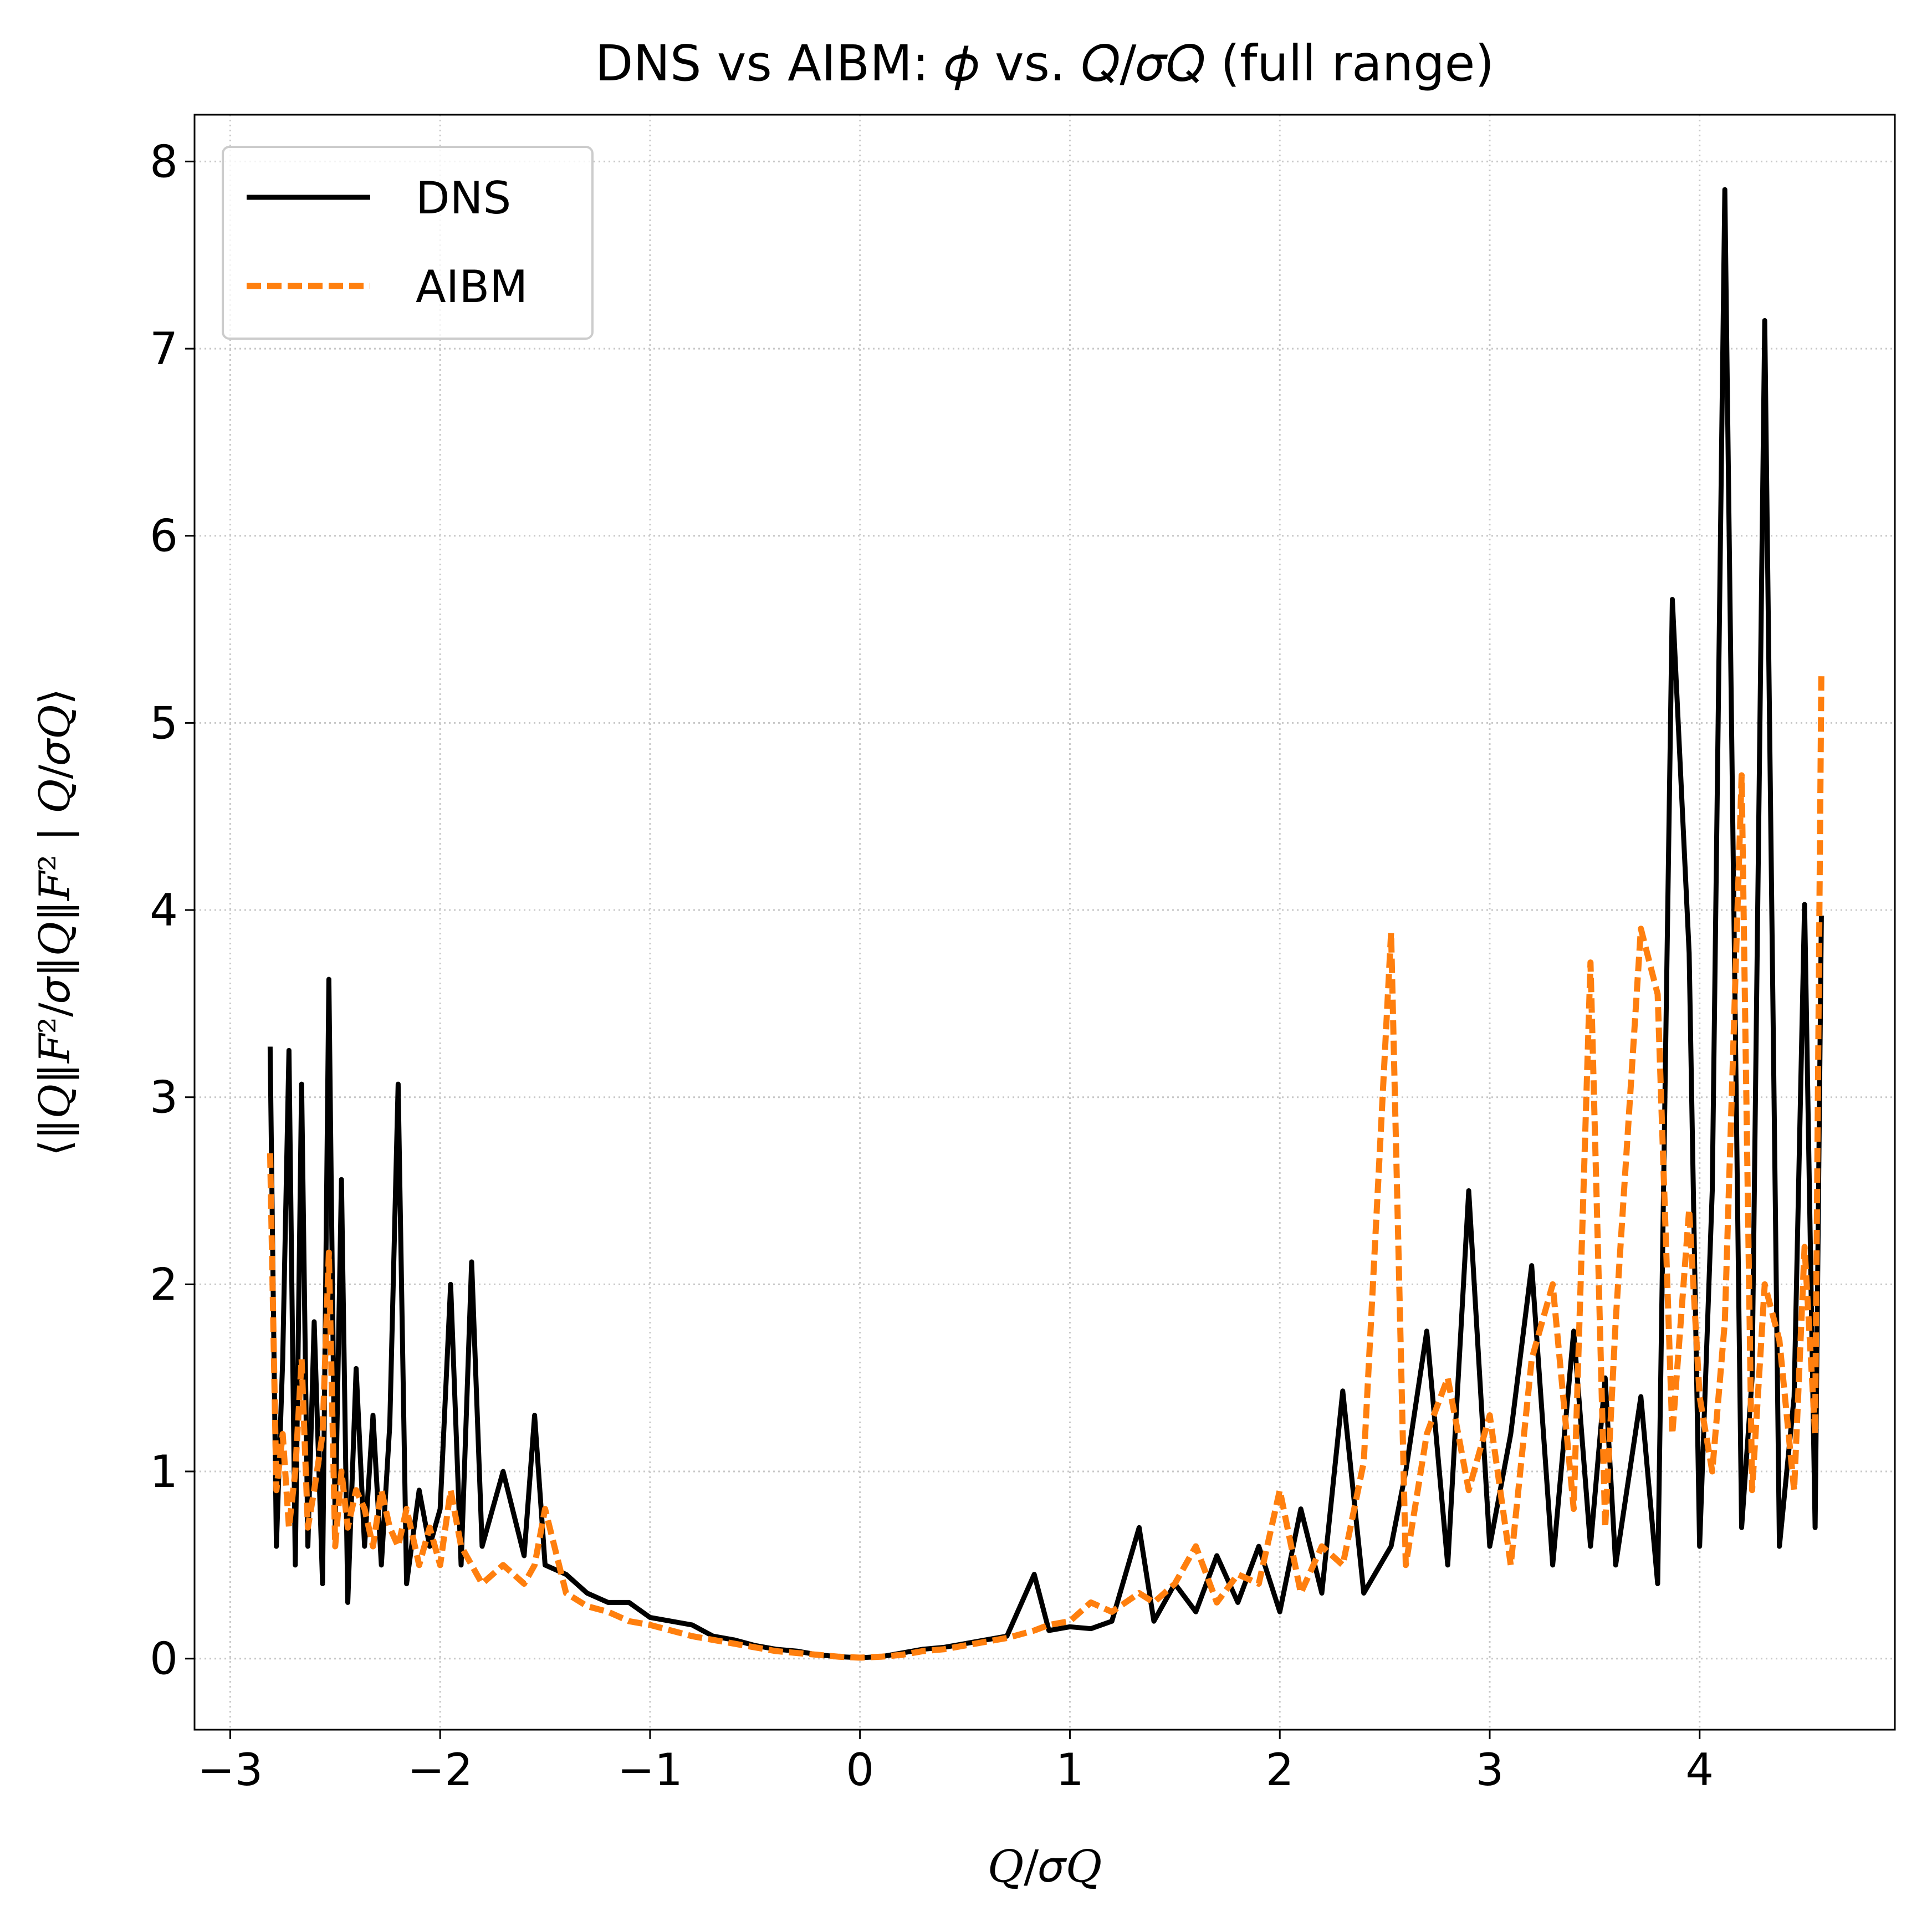  Describe the element at coordinates (164, 723) in the screenshot. I see `y-tick-label: 5` at that location.